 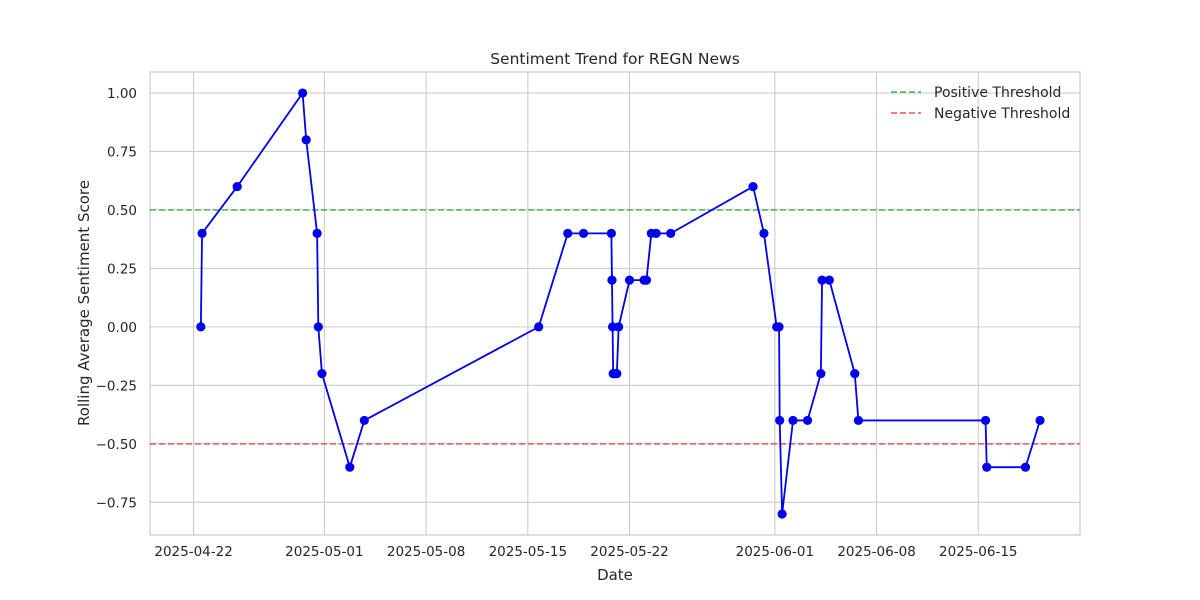 What do you see at coordinates (116, 445) in the screenshot?
I see `y-tick-label: −0.50` at bounding box center [116, 445].